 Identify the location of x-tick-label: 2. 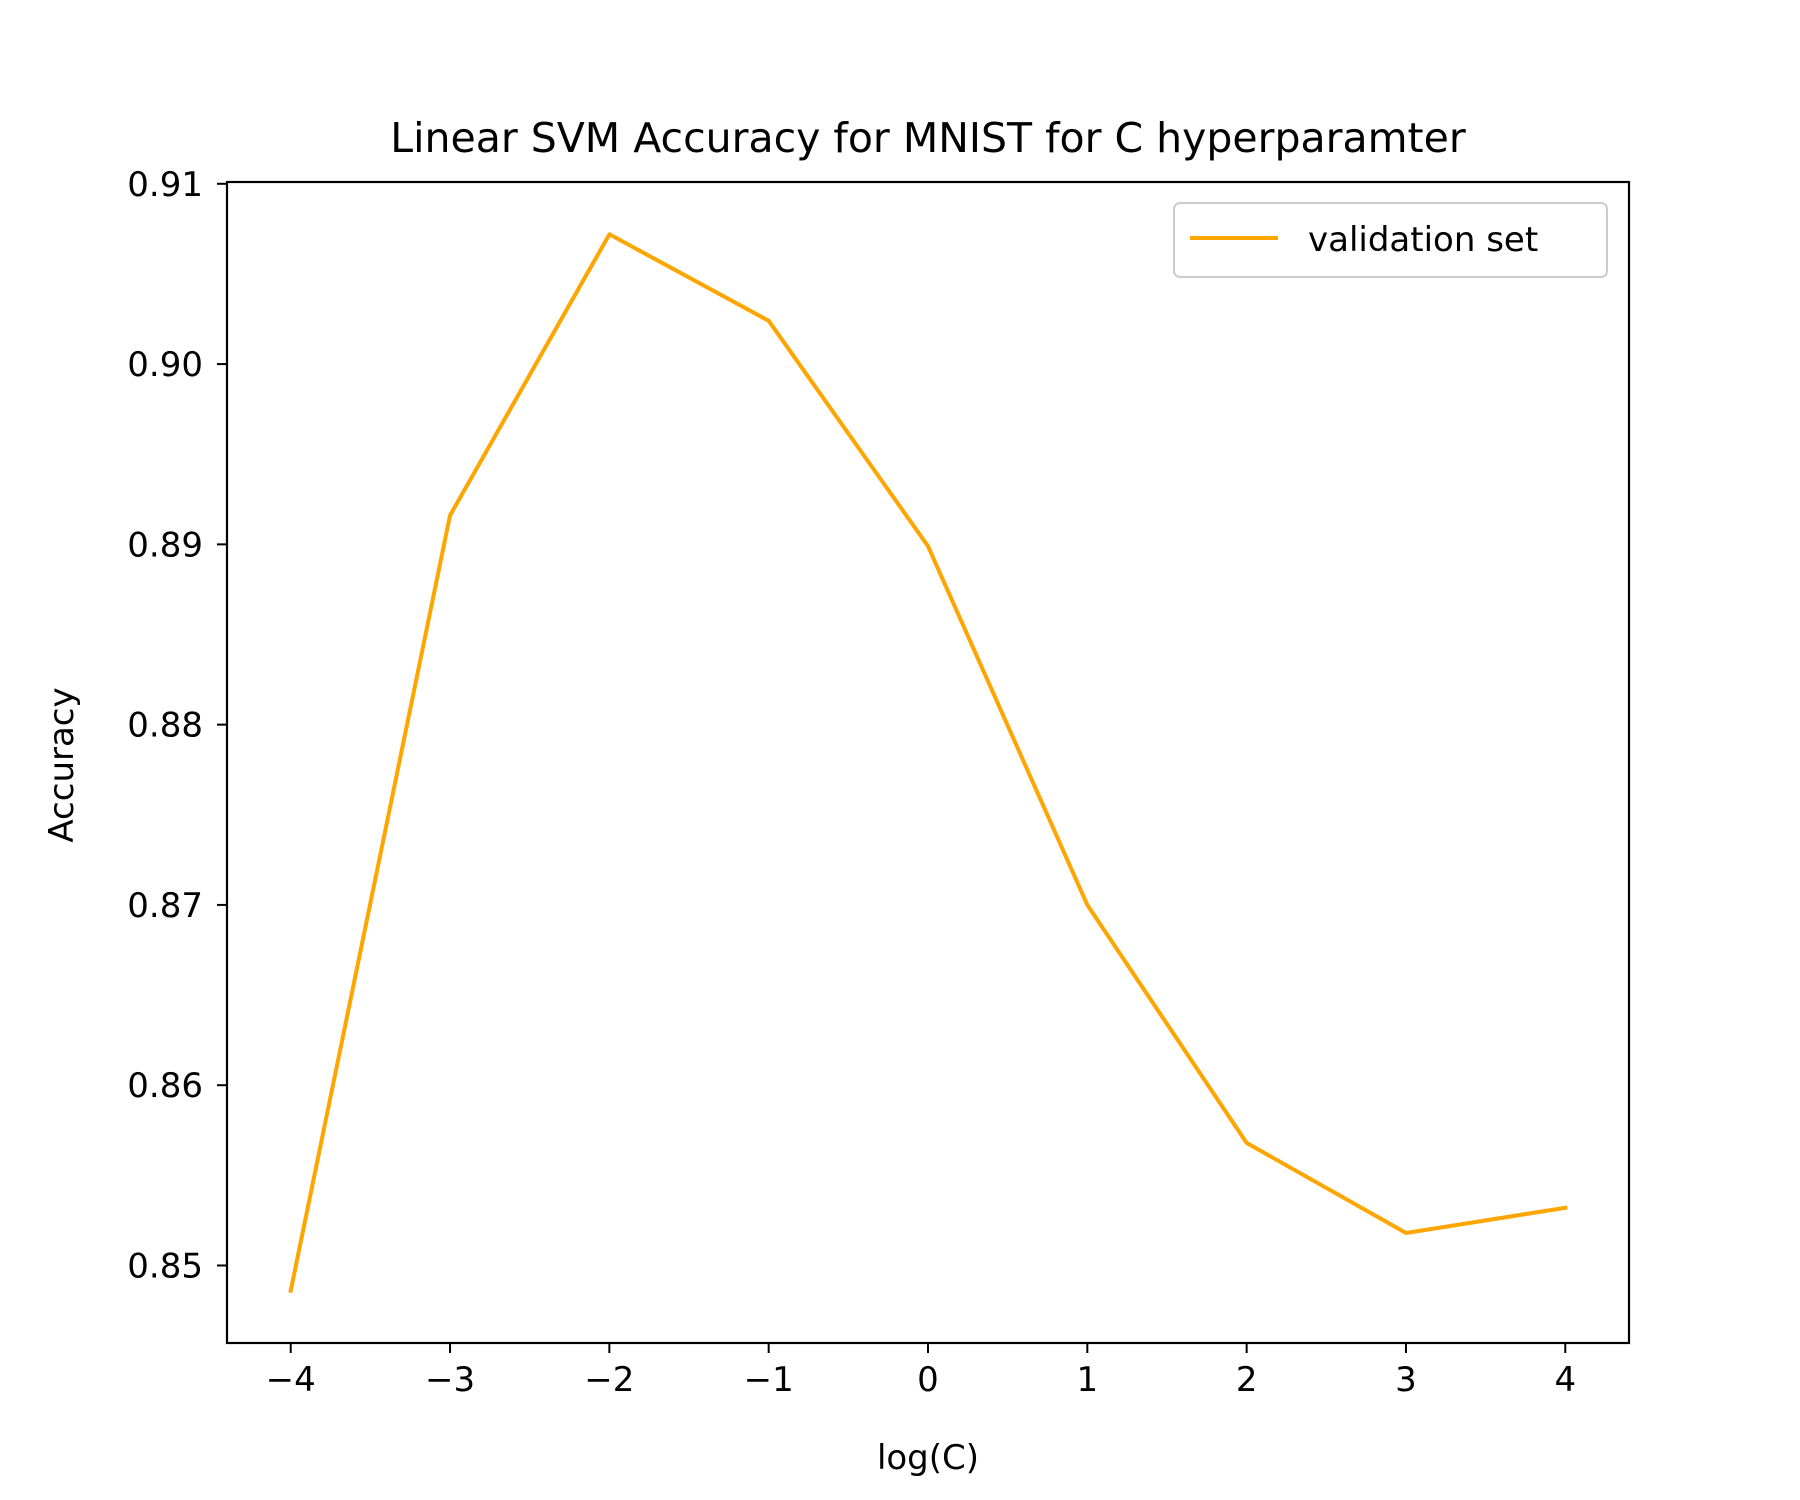
(1247, 1380).